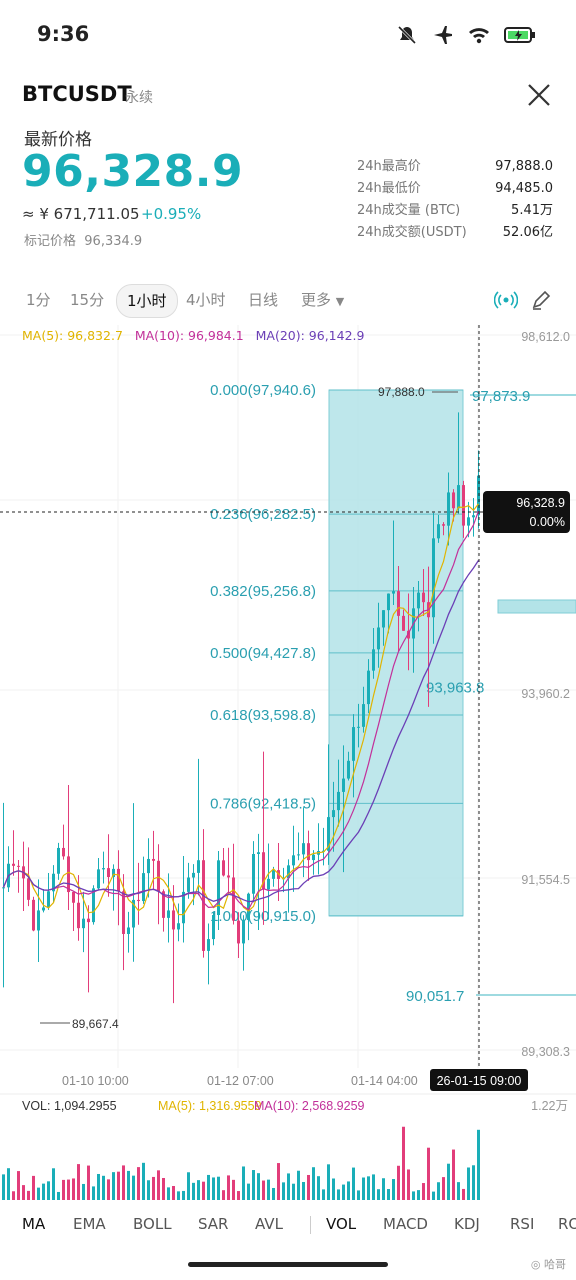  Describe the element at coordinates (479, 1080) in the screenshot. I see `crosshair-time-tag` at that location.